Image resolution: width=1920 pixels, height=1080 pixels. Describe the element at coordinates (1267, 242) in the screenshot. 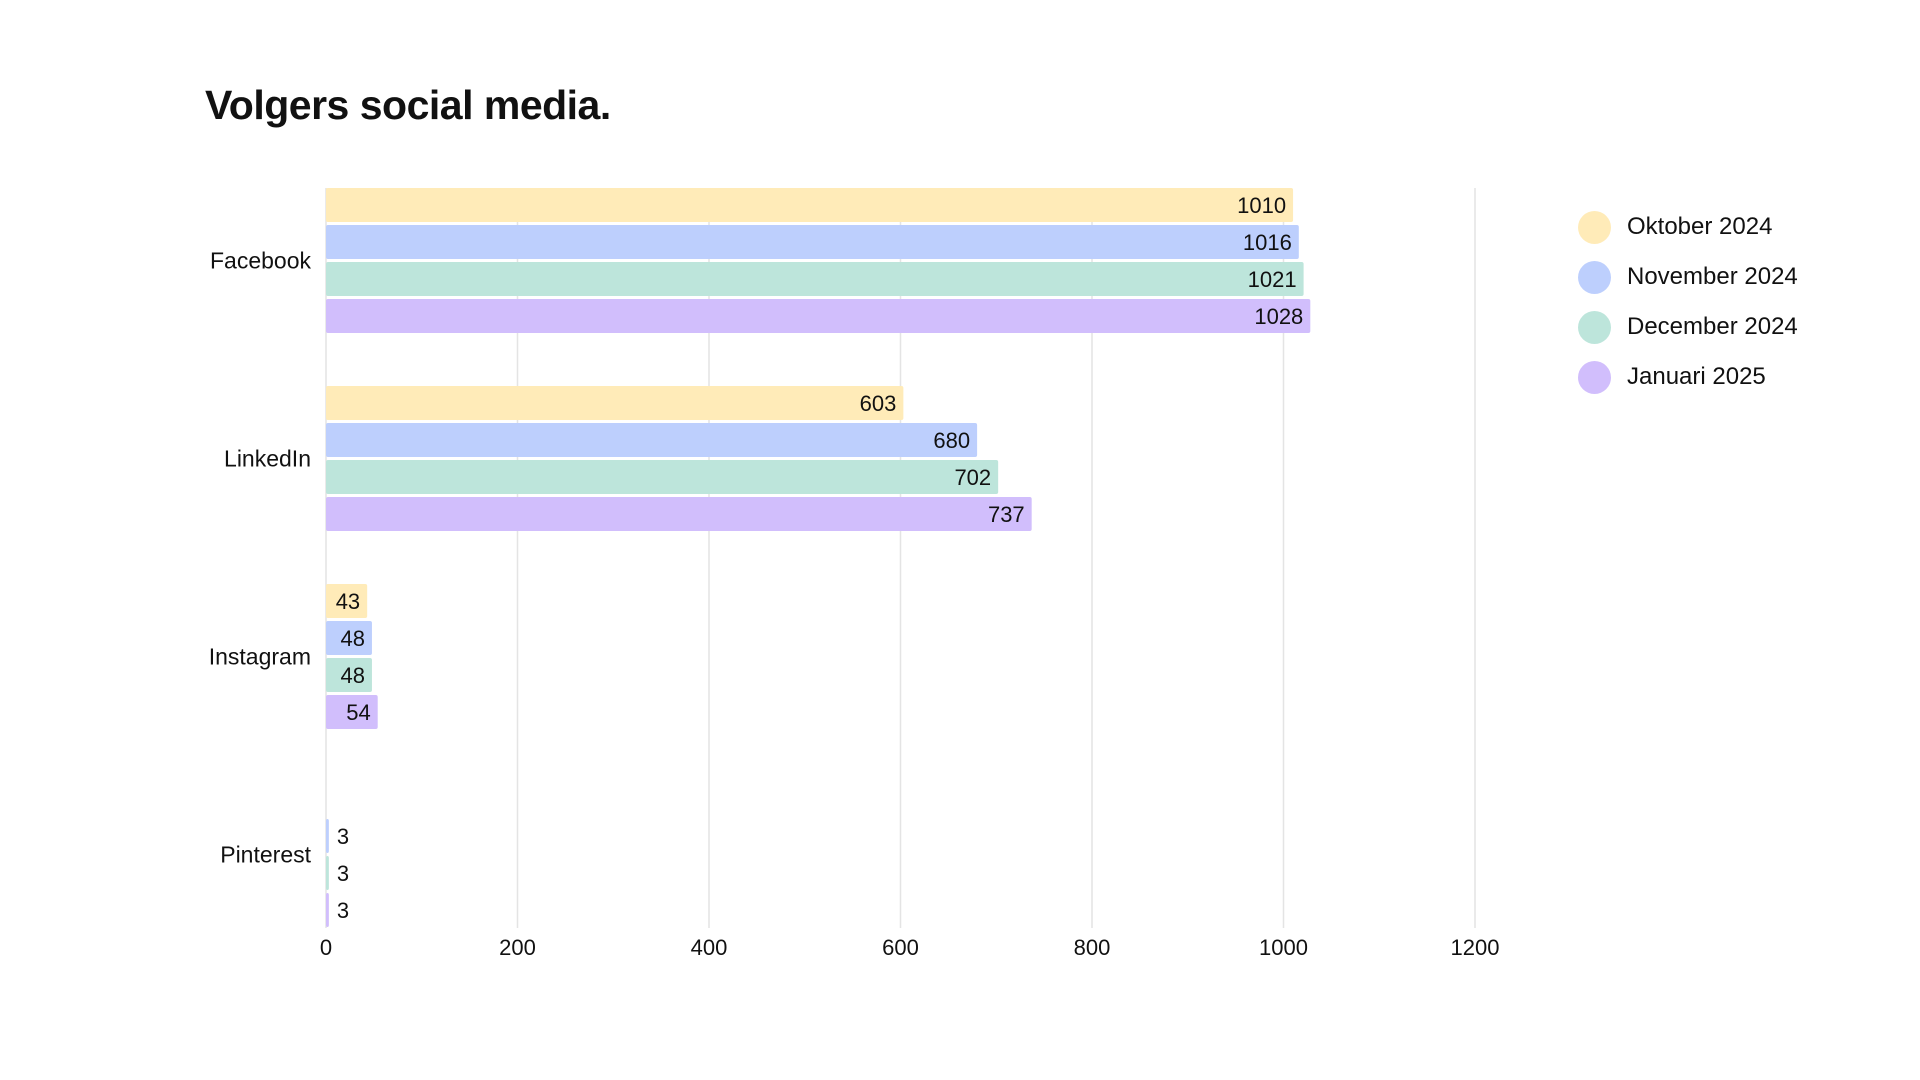

I see `data-label: 1016` at that location.